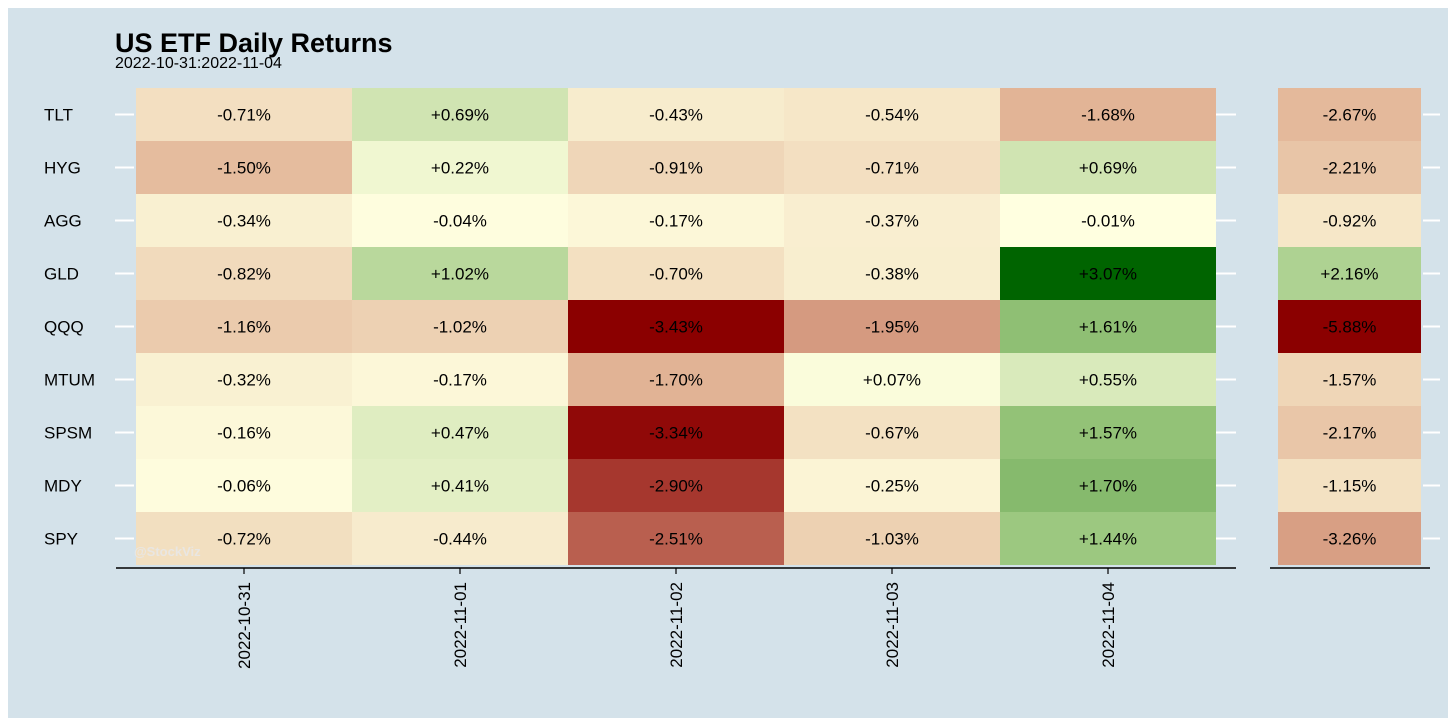 This screenshot has width=1456, height=728. I want to click on chart-title: US ETF Daily Returns, so click(254, 43).